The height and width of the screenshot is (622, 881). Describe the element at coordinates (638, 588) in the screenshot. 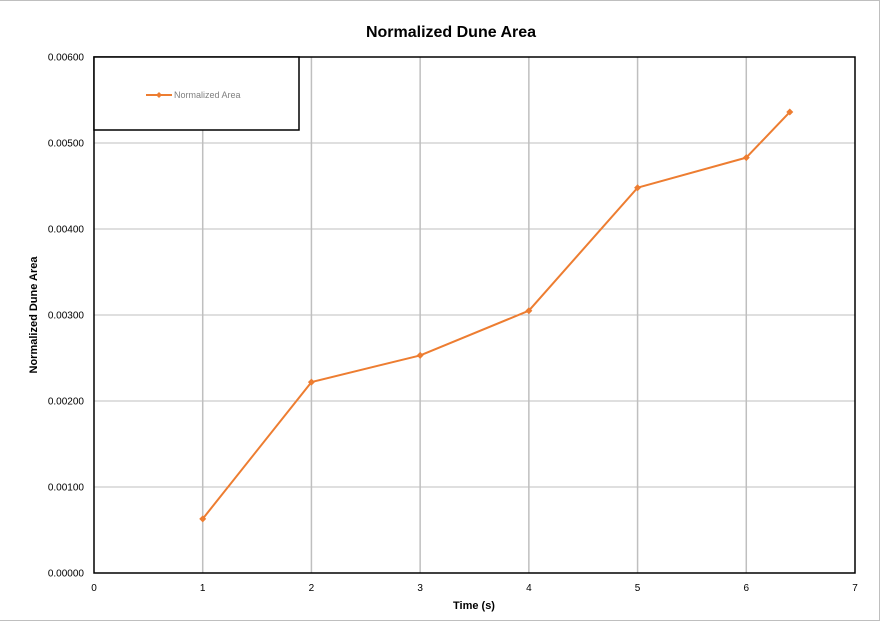

I see `x-tick-label: 5` at that location.